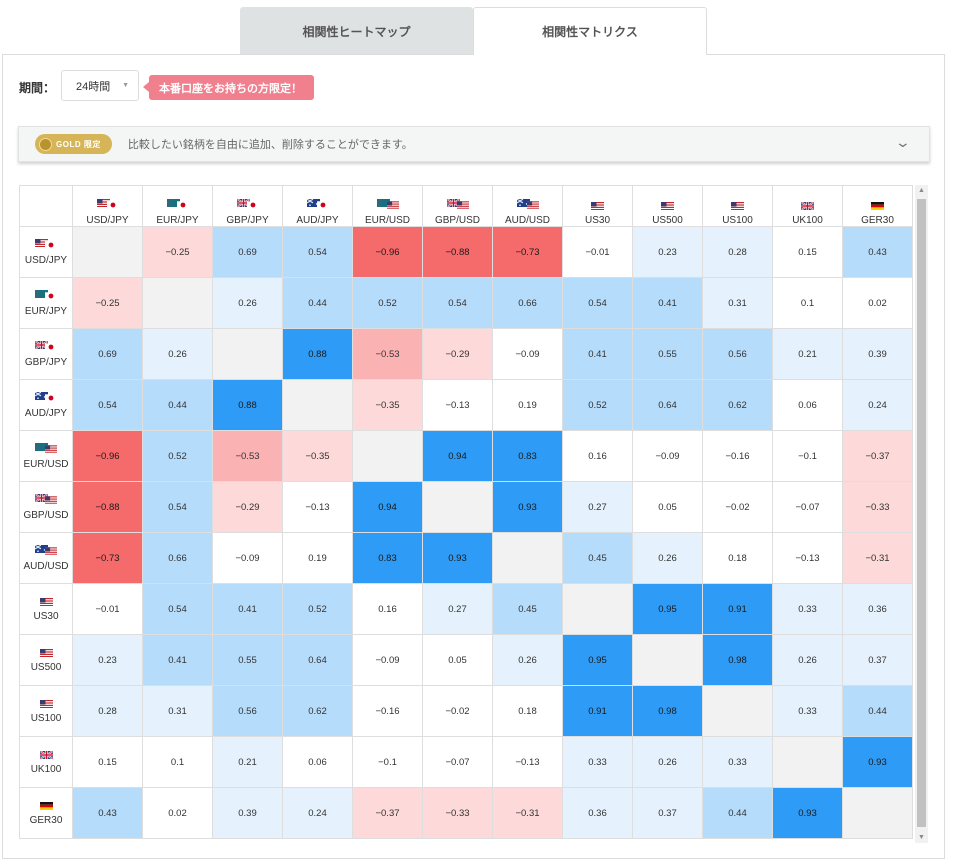 This screenshot has width=955, height=864. What do you see at coordinates (527, 711) in the screenshot?
I see `correlation-value: 0.18` at bounding box center [527, 711].